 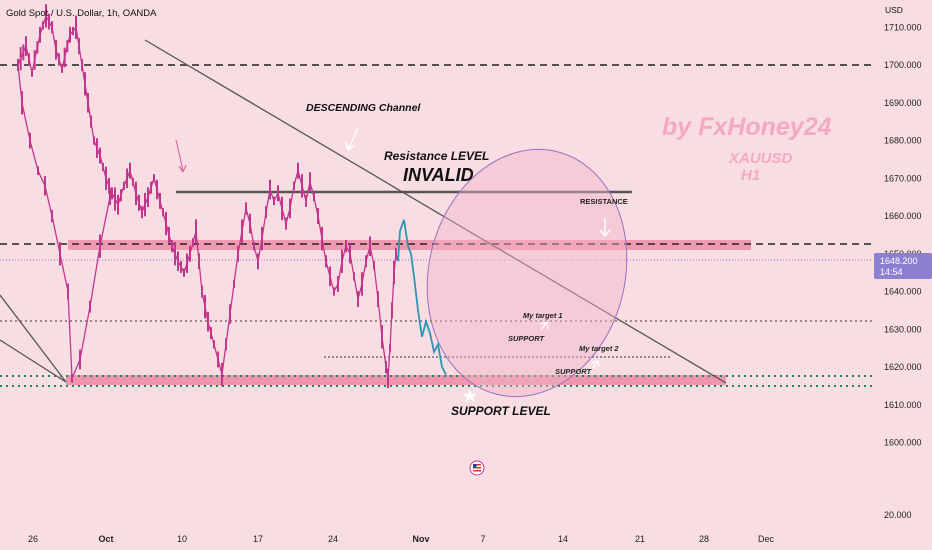 I want to click on price-tick-label: 1640.000, so click(x=903, y=292).